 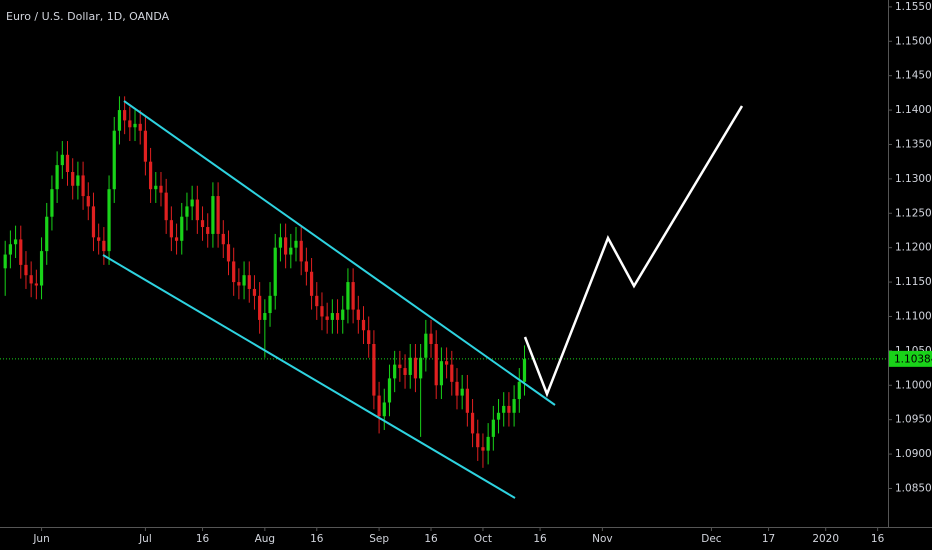 I want to click on x-tick-label: 2020, so click(x=825, y=539).